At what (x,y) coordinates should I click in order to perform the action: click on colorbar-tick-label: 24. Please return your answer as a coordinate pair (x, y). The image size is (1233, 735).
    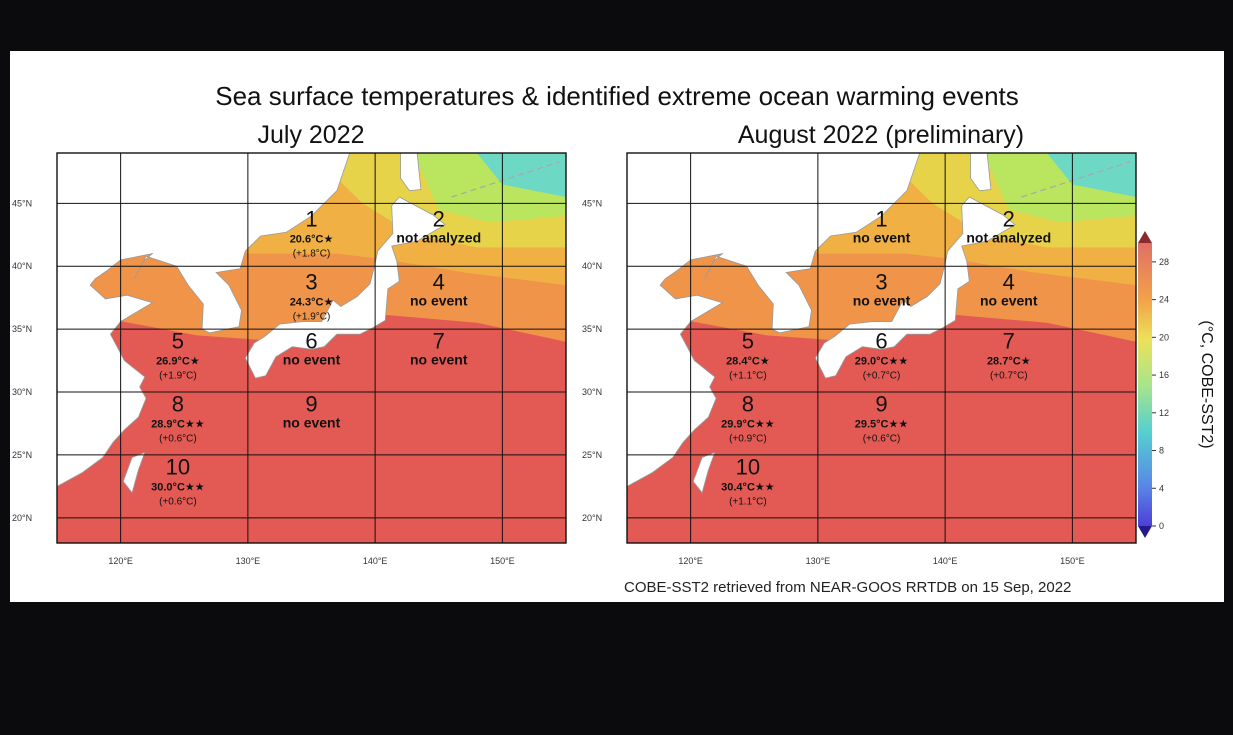
    Looking at the image, I should click on (1164, 300).